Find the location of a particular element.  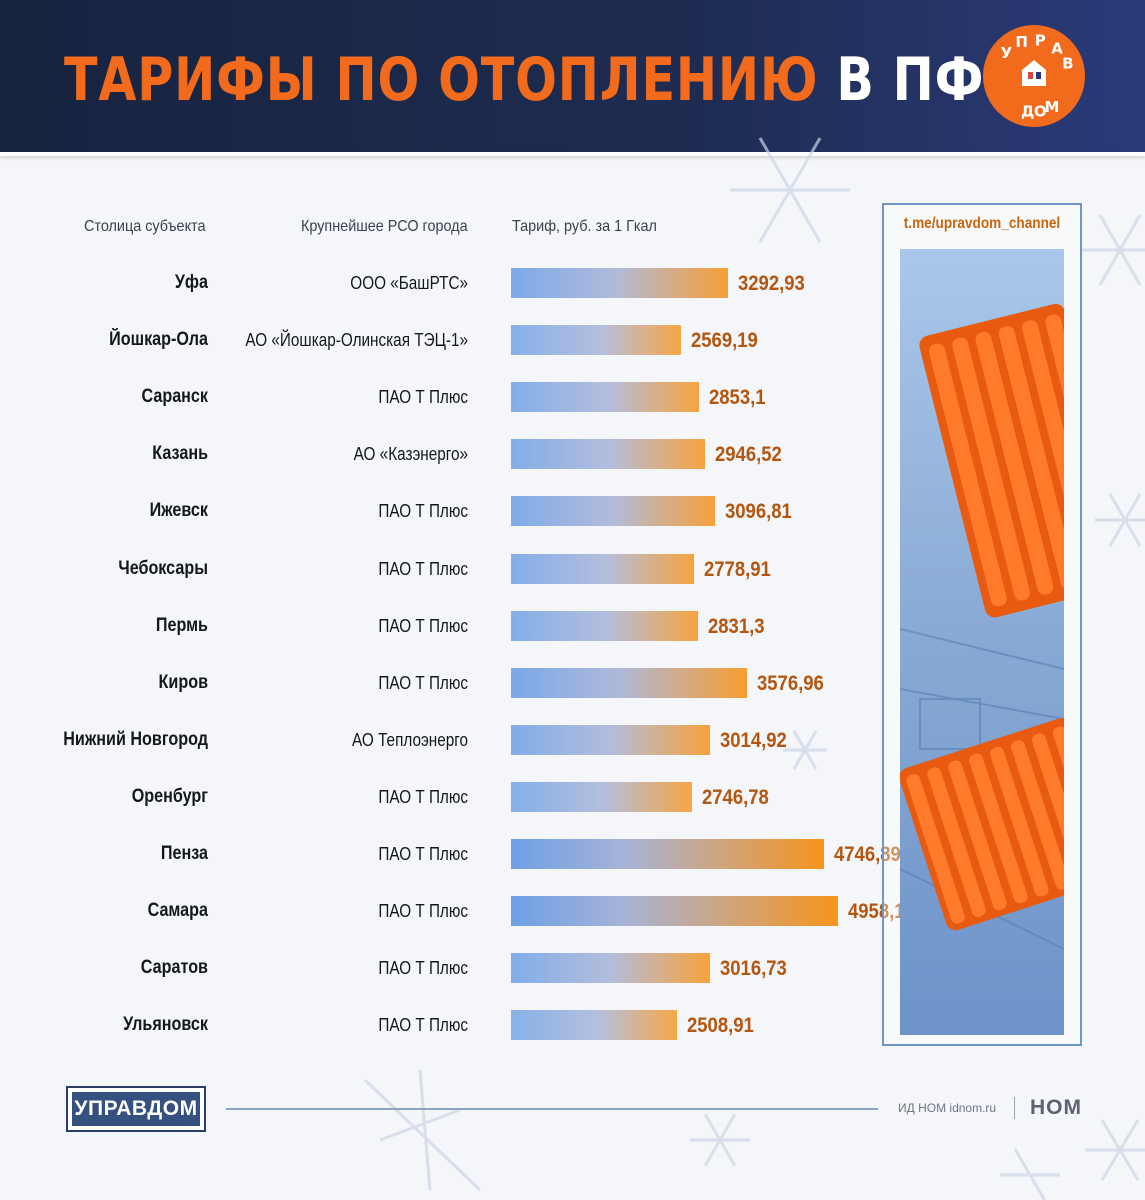

city-label: Пенза is located at coordinates (184, 853).